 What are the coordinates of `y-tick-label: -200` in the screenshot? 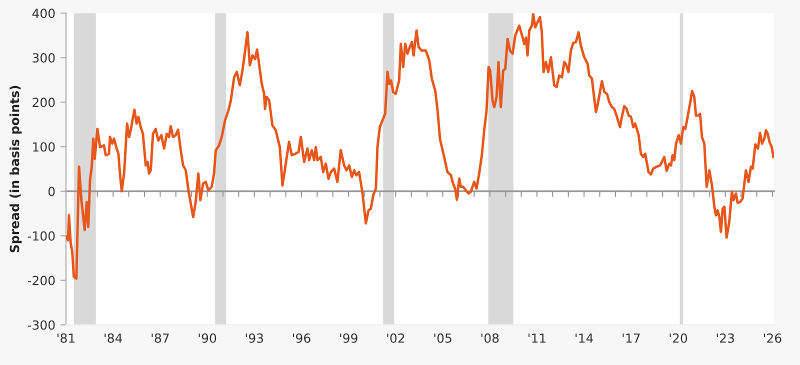 It's located at (41, 281).